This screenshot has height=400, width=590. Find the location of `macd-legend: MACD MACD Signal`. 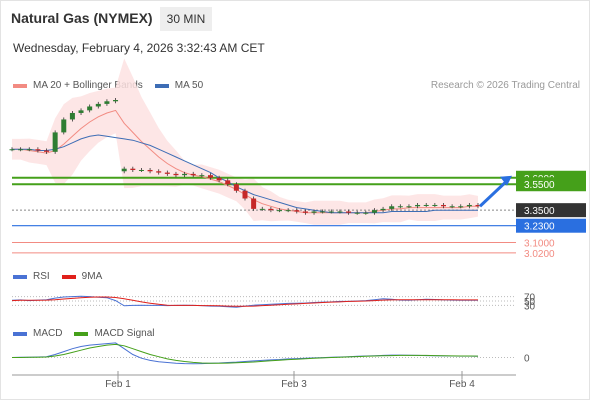

macd-legend: MACD MACD Signal is located at coordinates (83, 333).